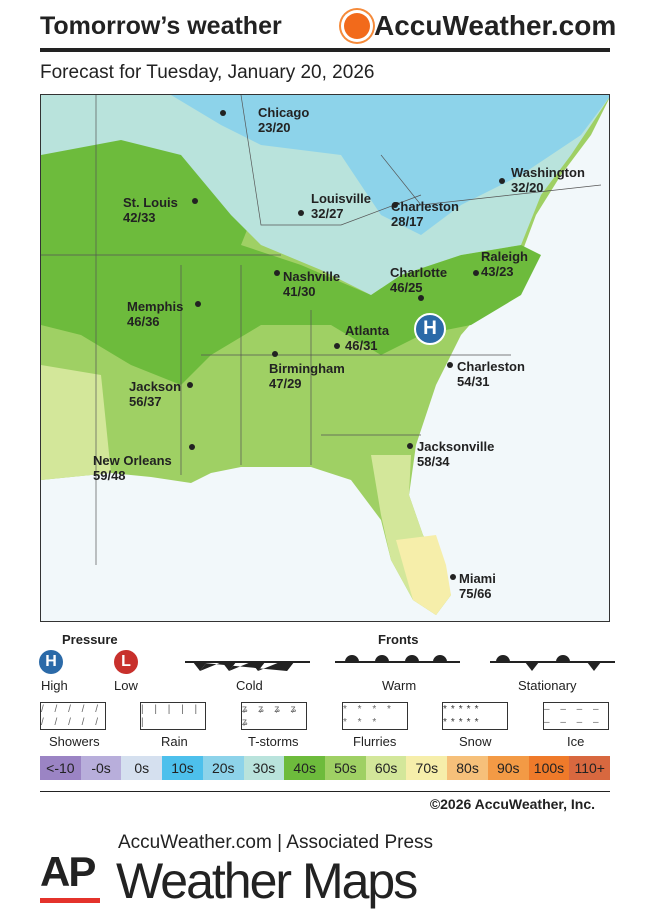 The width and height of the screenshot is (650, 915). What do you see at coordinates (274, 127) in the screenshot?
I see `city-temps: 23/20` at bounding box center [274, 127].